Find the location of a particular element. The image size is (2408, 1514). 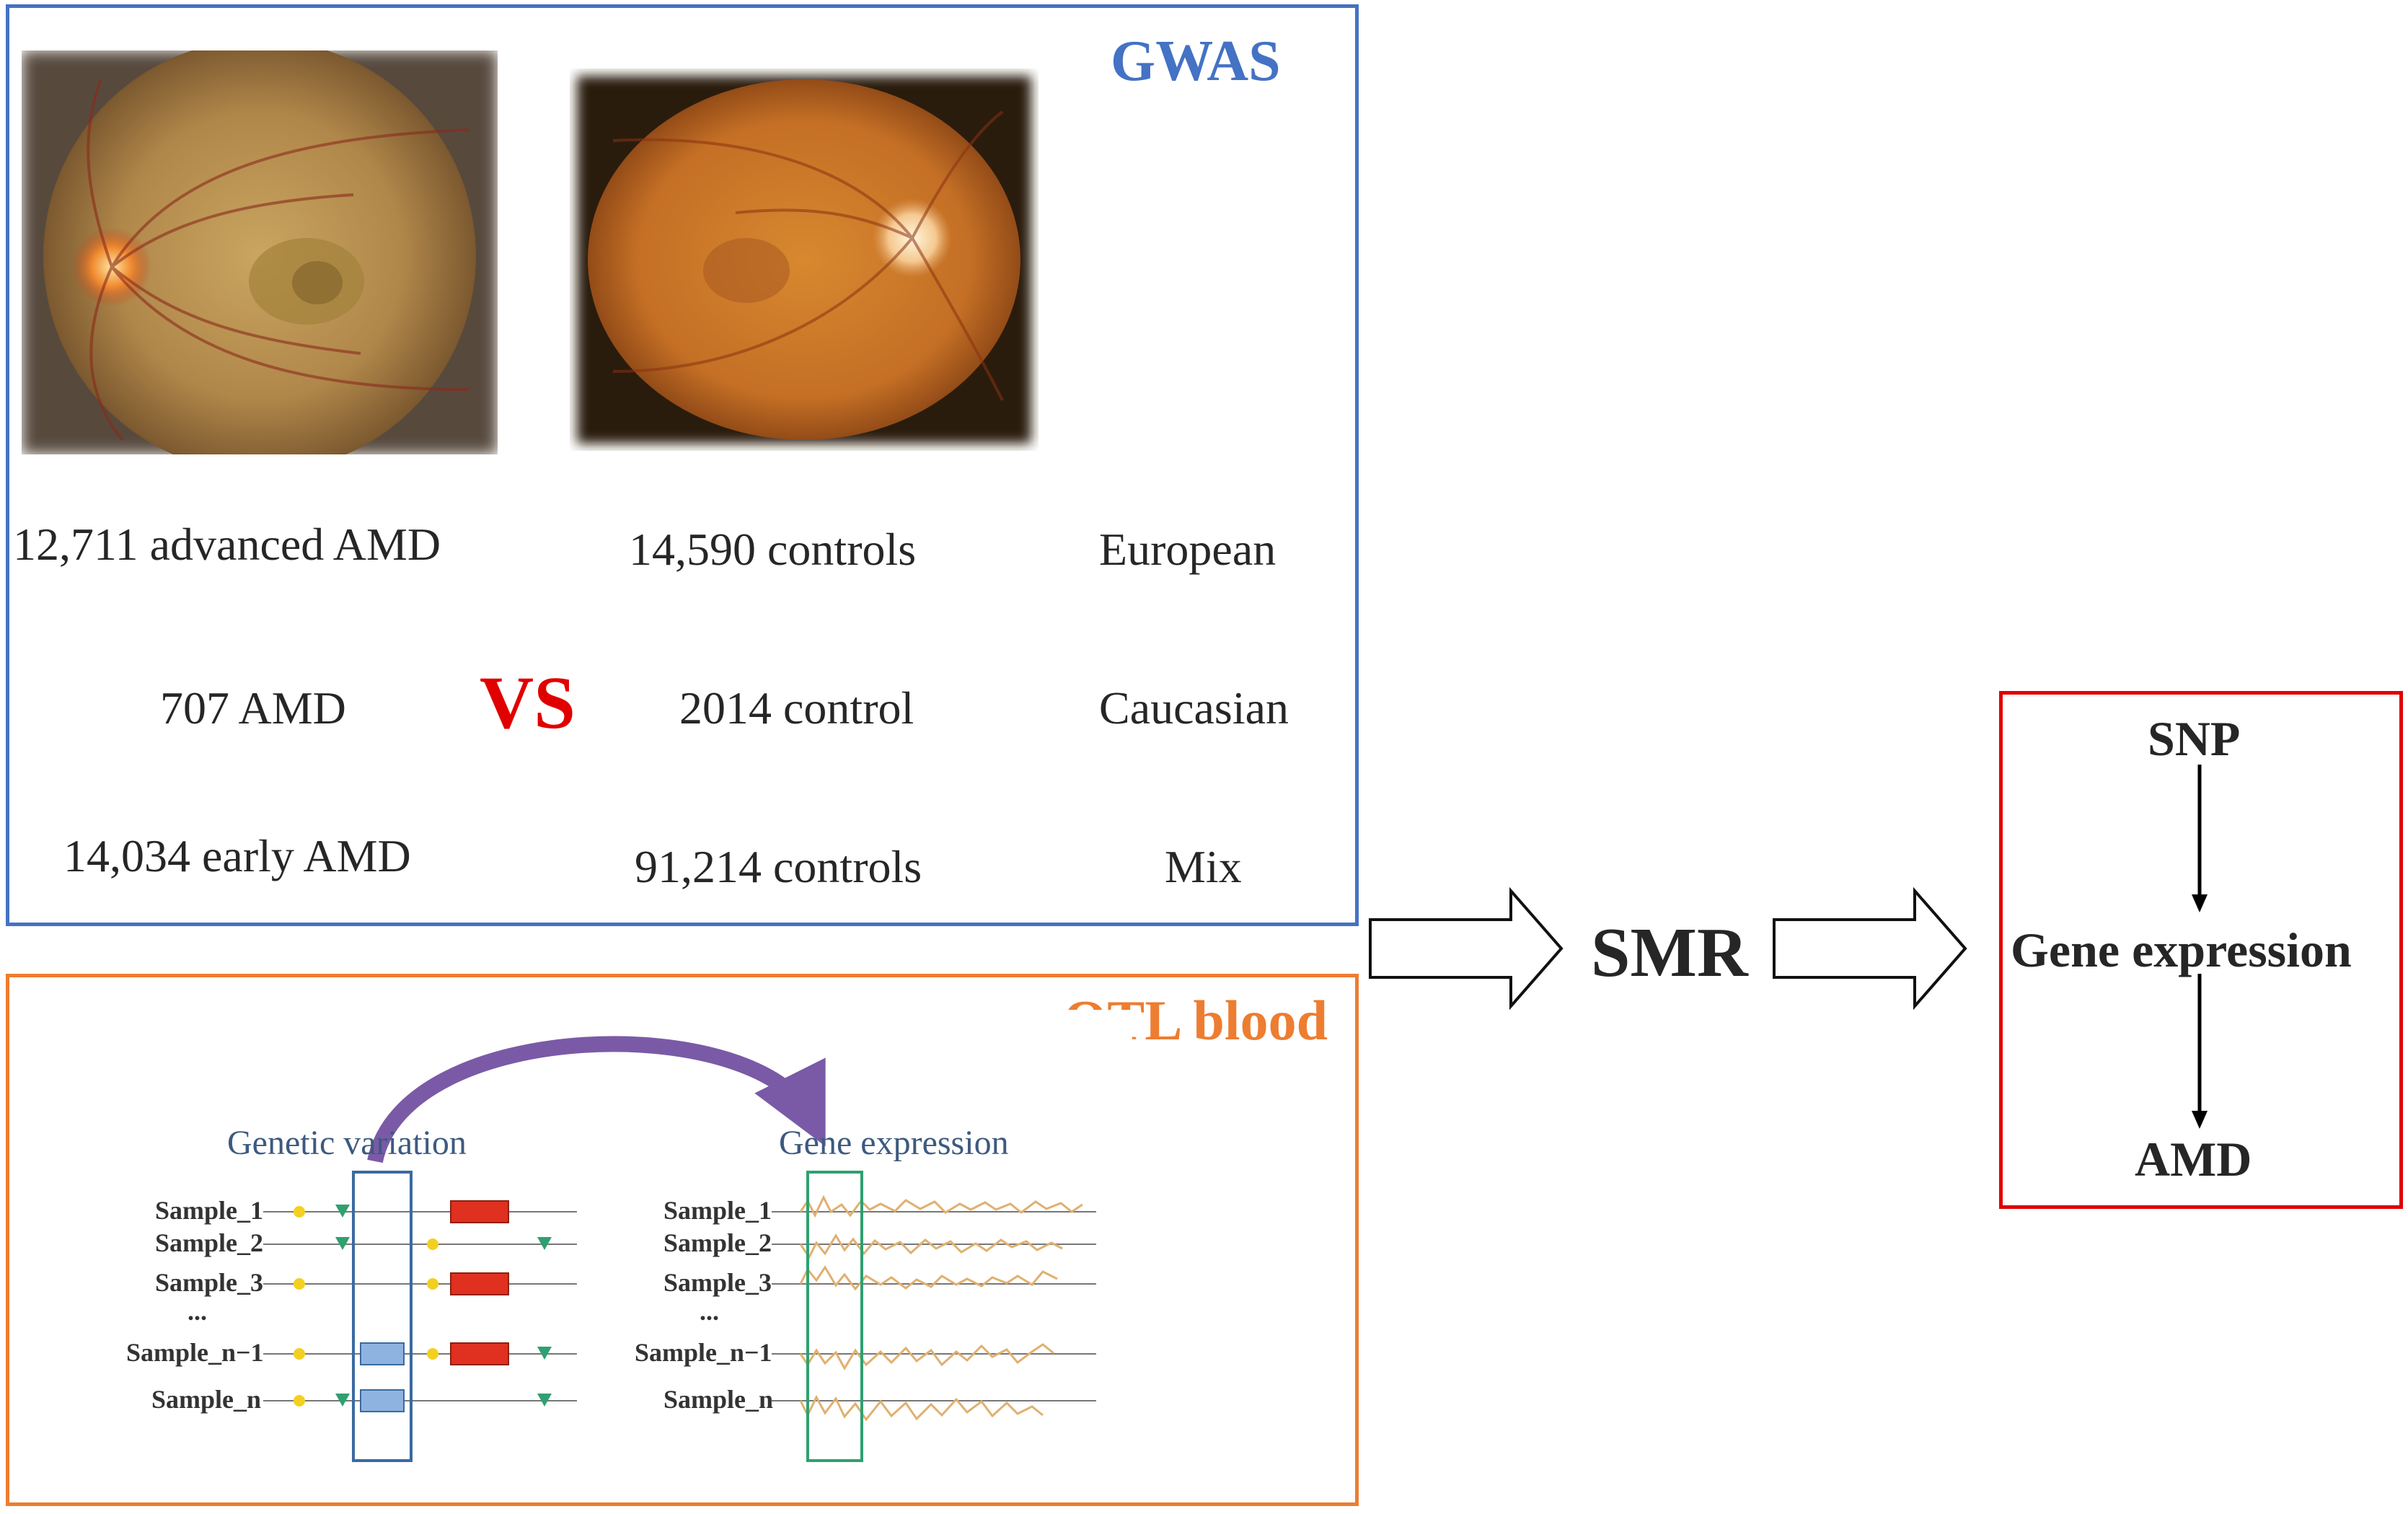

arrow-to-smr is located at coordinates (1466, 949).